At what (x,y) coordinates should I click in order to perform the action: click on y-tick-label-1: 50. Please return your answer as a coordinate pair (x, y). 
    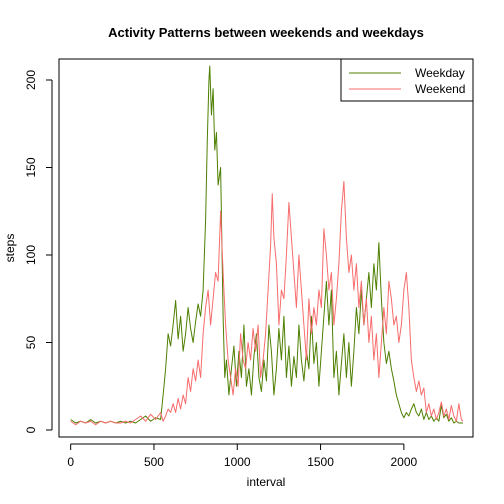
    Looking at the image, I should click on (31, 343).